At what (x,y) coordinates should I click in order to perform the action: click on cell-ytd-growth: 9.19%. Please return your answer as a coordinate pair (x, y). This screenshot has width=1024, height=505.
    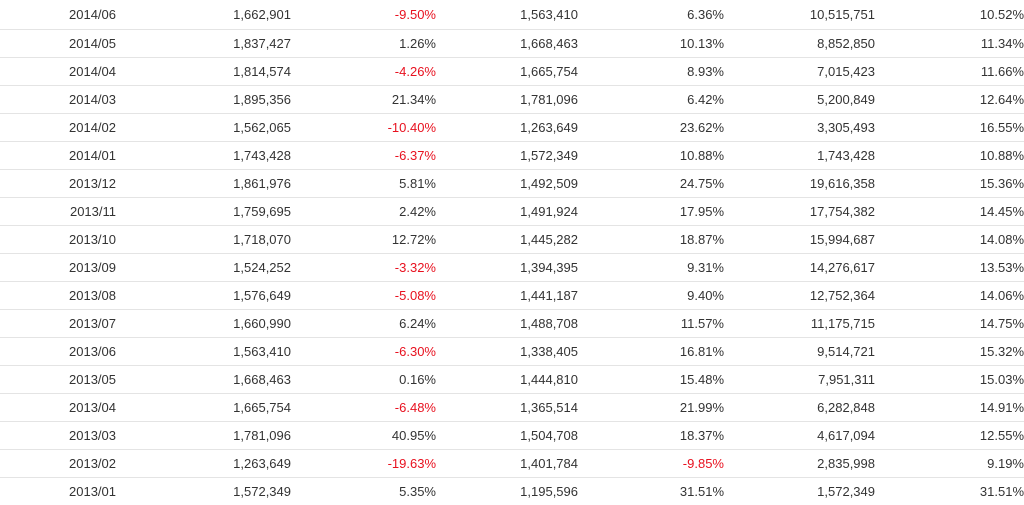
    Looking at the image, I should click on (949, 464).